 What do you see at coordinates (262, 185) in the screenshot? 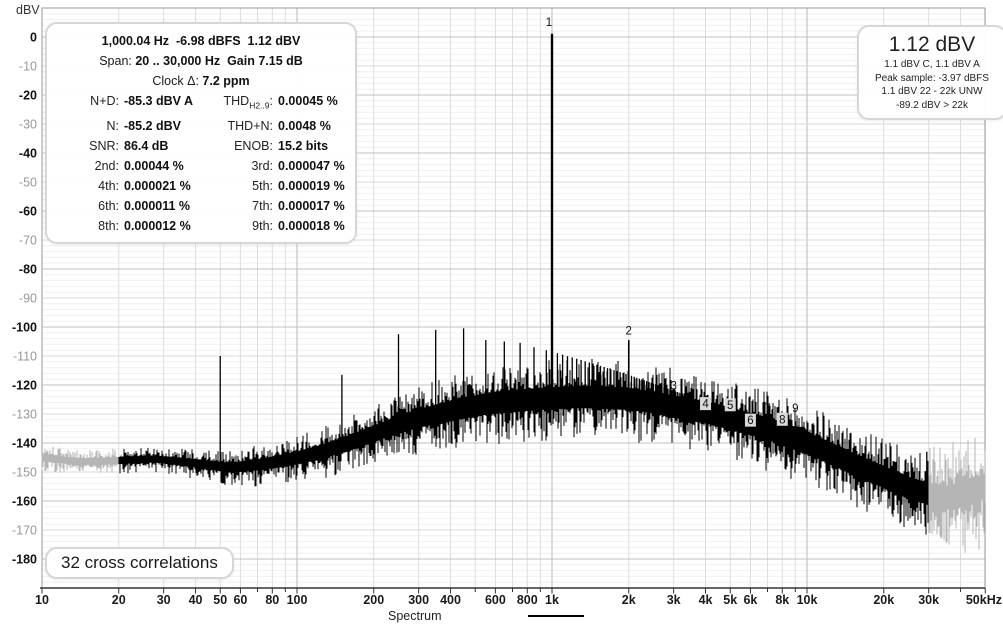
I see `stat-label: 5th:` at bounding box center [262, 185].